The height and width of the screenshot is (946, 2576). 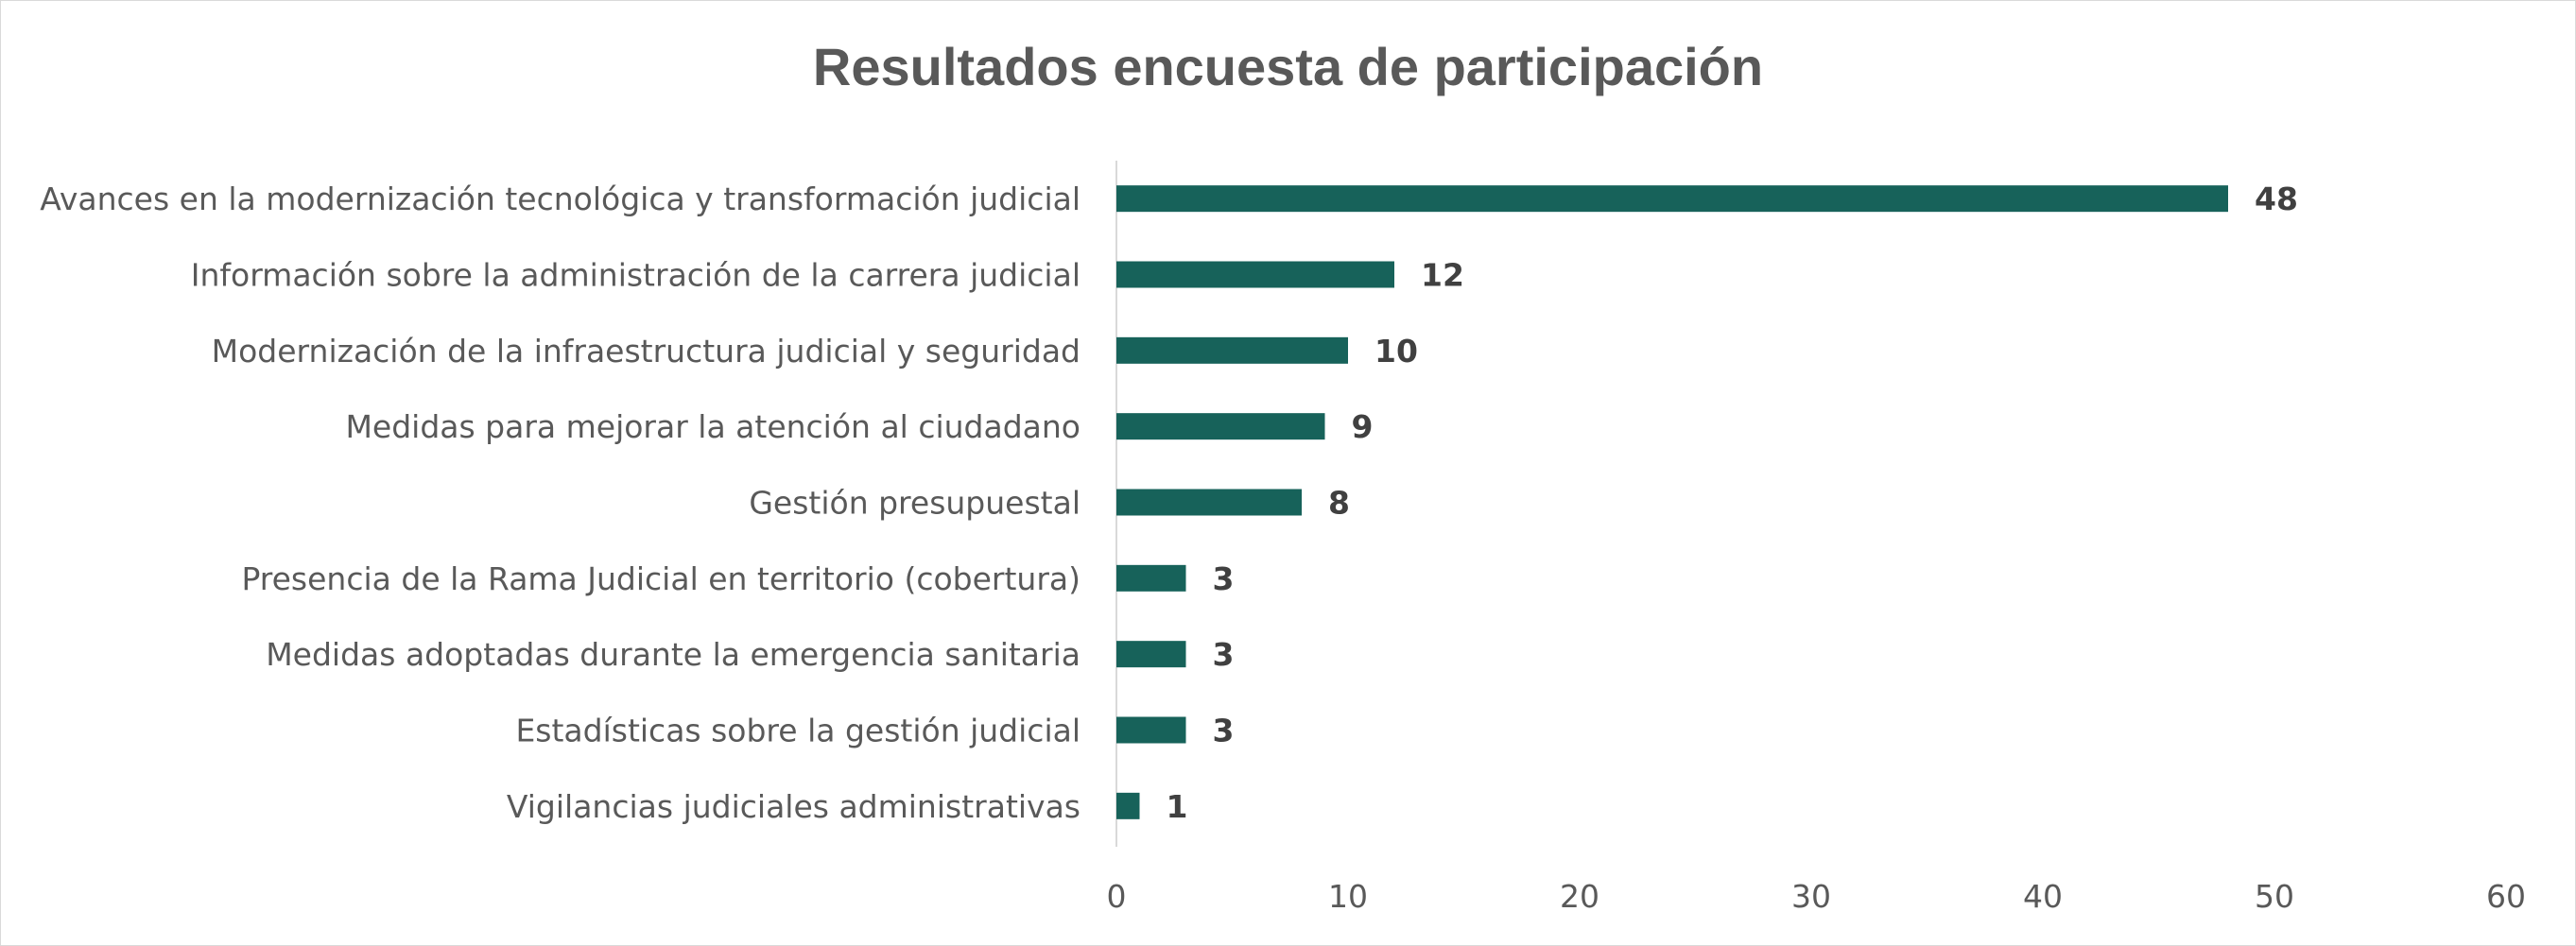 I want to click on category-label: Gestión presupuestal, so click(x=915, y=504).